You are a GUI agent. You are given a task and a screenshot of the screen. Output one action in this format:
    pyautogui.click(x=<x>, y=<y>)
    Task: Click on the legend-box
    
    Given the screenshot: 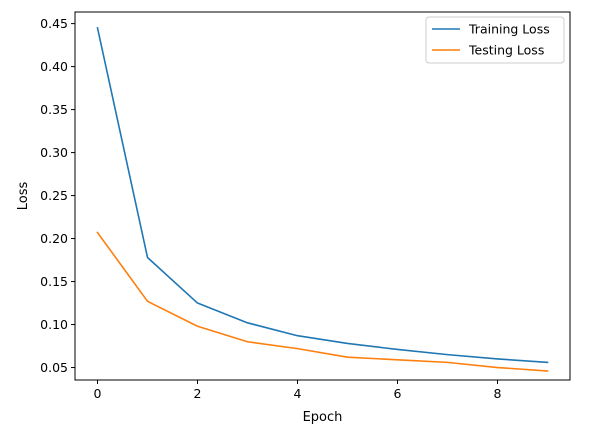 What is the action you would take?
    pyautogui.click(x=495, y=40)
    